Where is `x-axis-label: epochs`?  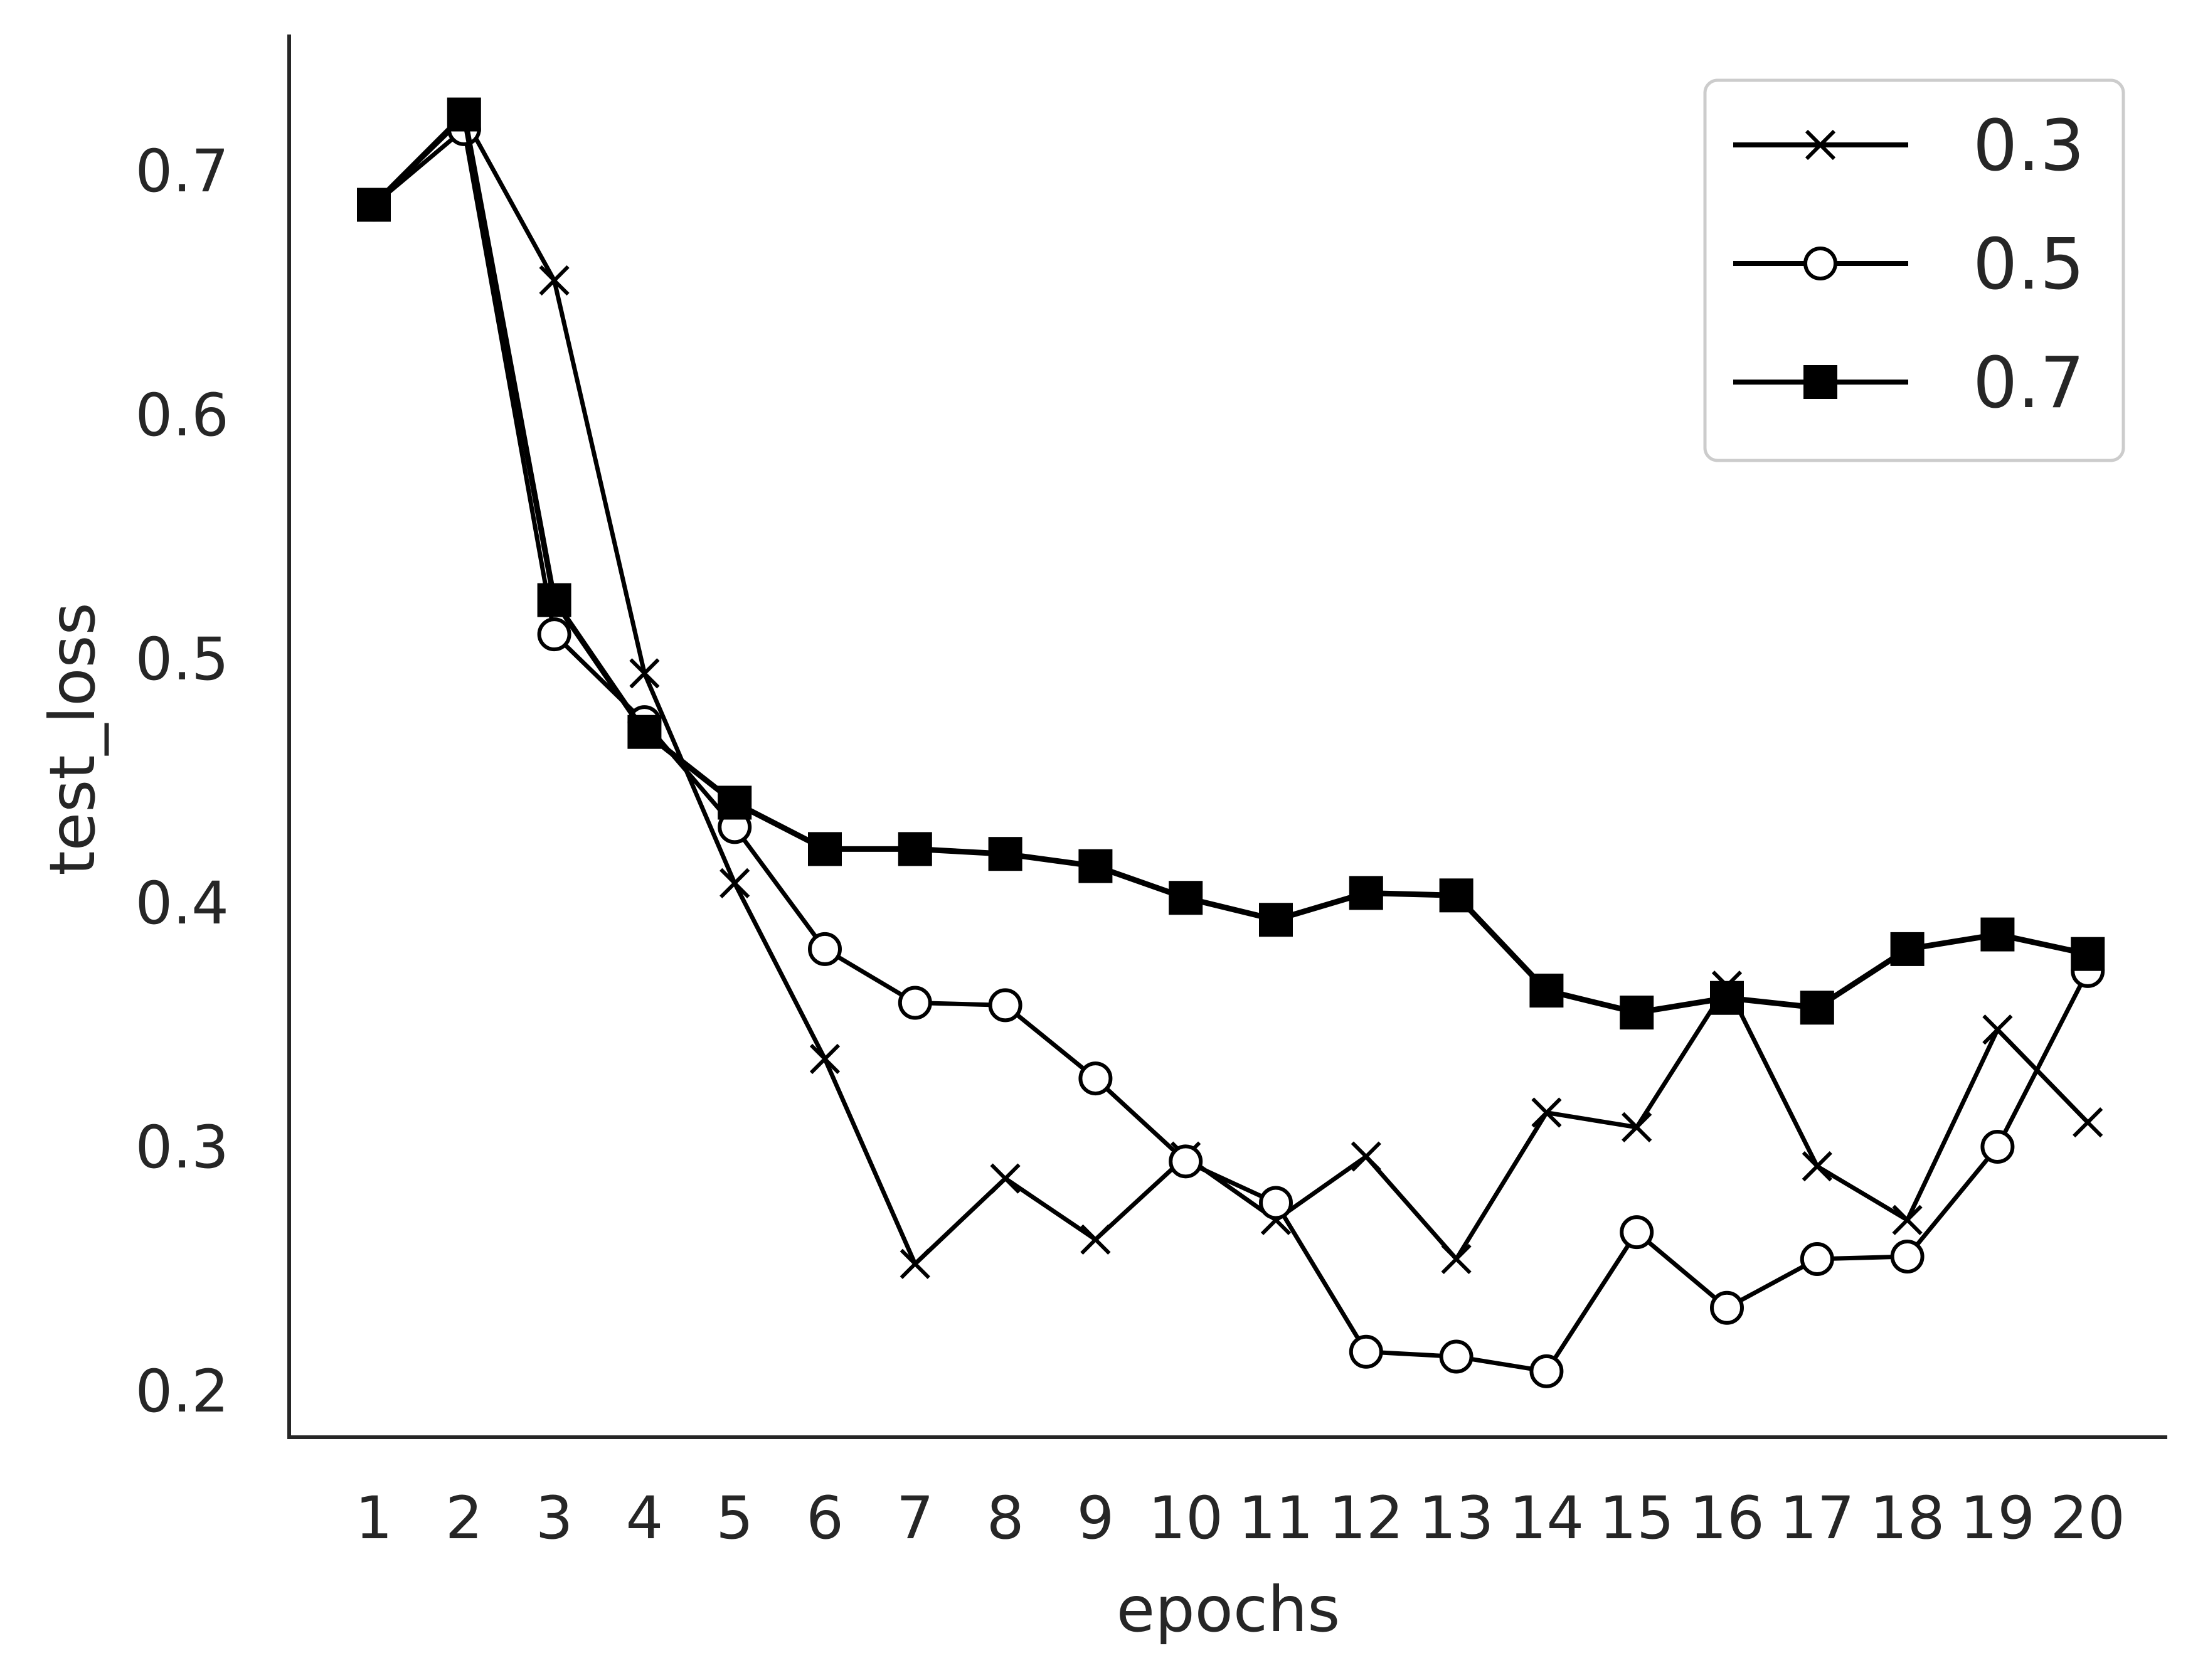
x-axis-label: epochs is located at coordinates (1229, 1609).